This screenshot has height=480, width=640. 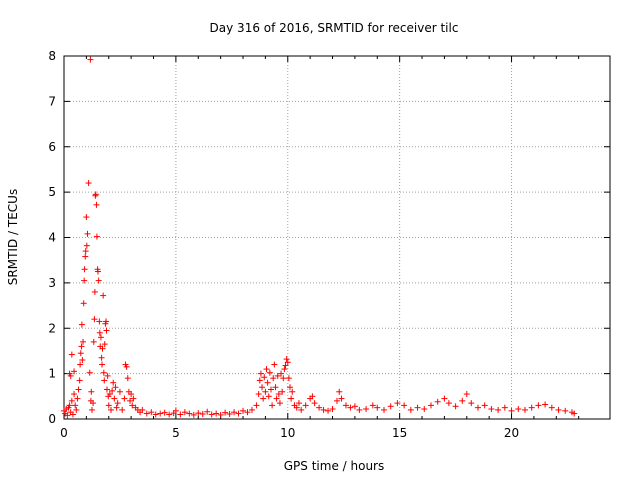 I want to click on y-tick-label: 4, so click(x=52, y=238).